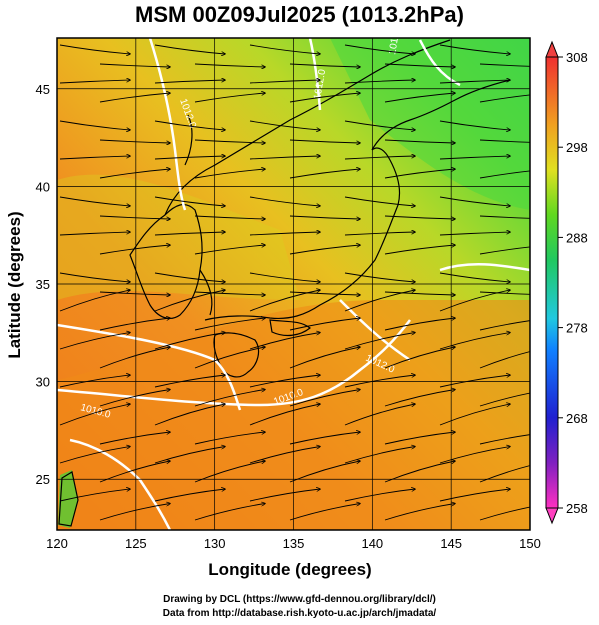  Describe the element at coordinates (395, 39) in the screenshot. I see `contour-label: 1016.0` at that location.